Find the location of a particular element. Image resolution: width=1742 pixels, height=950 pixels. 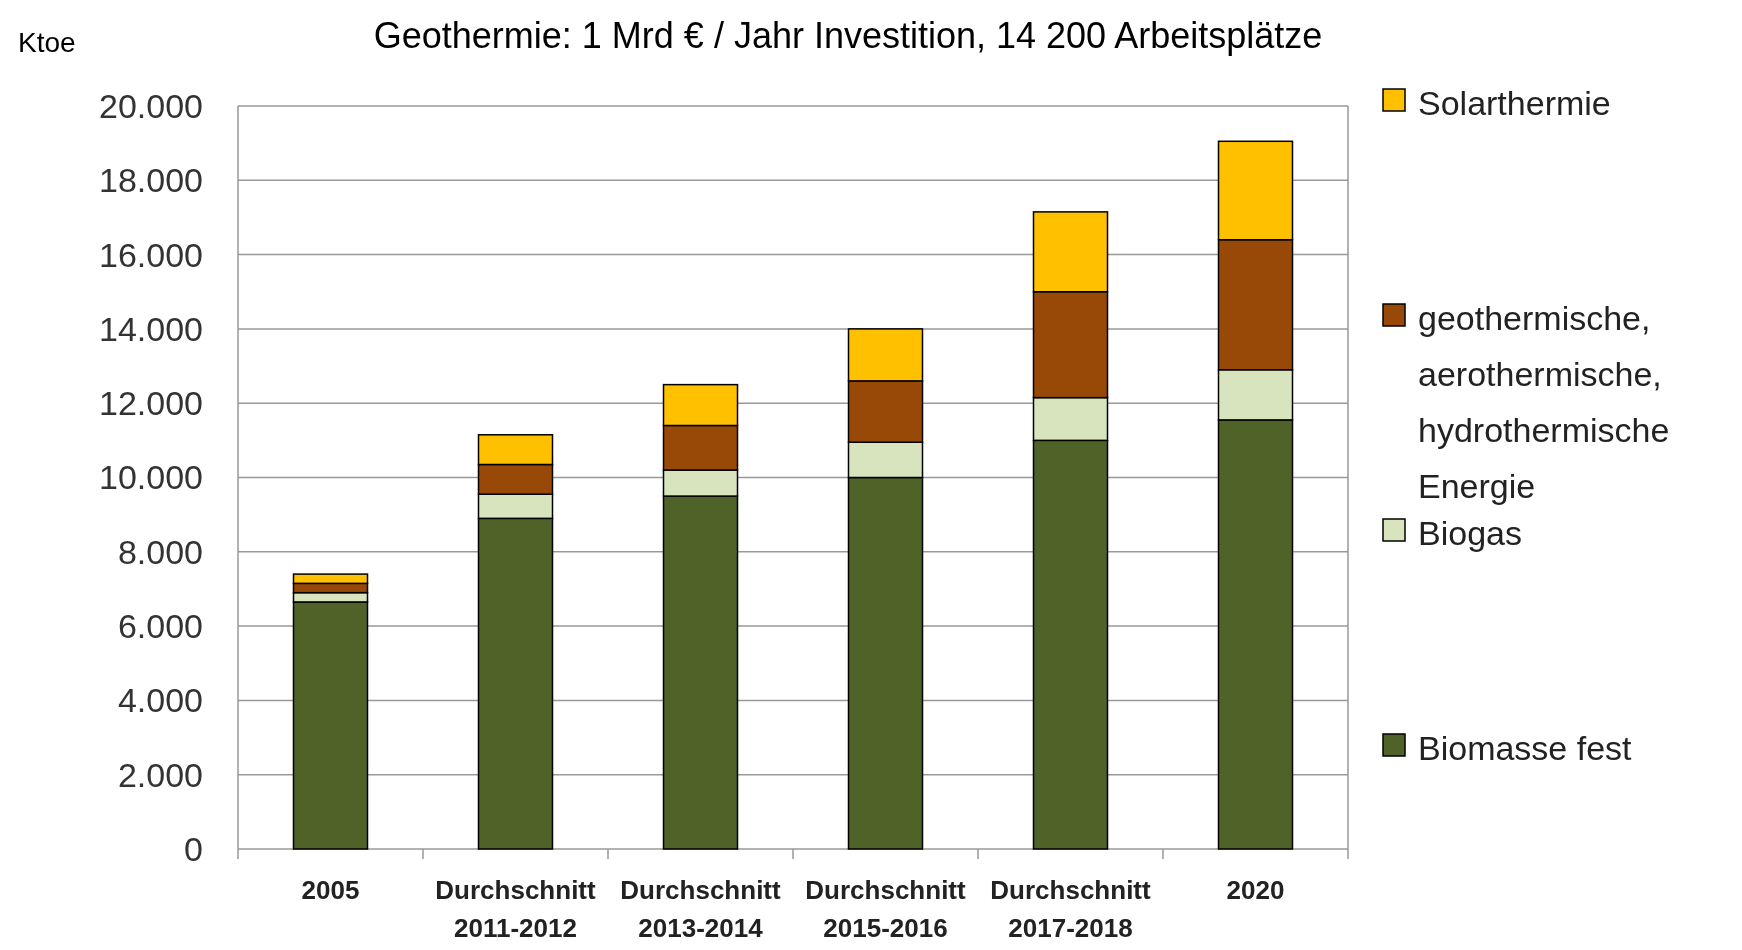

chart-title: Geothermie: 1 Mrd € / Jahr Investition, 14 200 Arbeitsplätze is located at coordinates (848, 35).